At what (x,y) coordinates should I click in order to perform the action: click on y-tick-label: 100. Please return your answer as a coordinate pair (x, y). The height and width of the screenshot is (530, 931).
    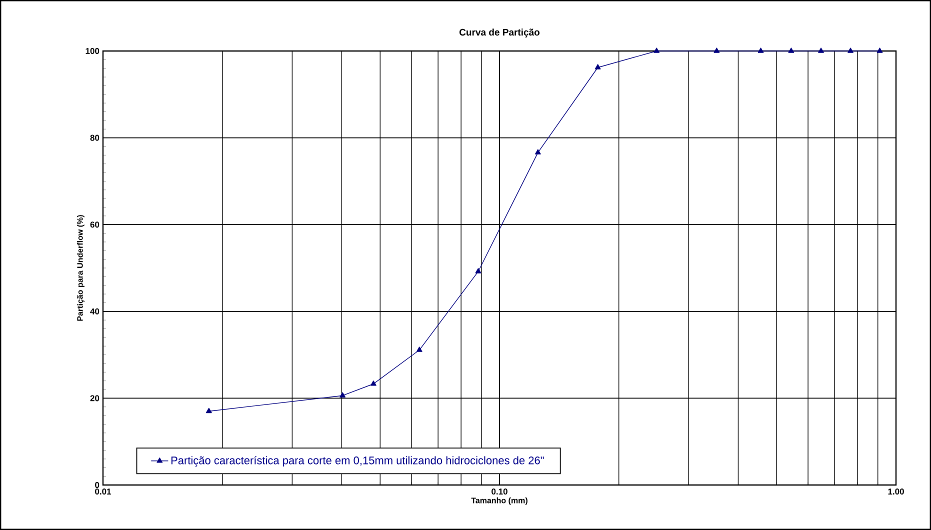
    Looking at the image, I should click on (93, 51).